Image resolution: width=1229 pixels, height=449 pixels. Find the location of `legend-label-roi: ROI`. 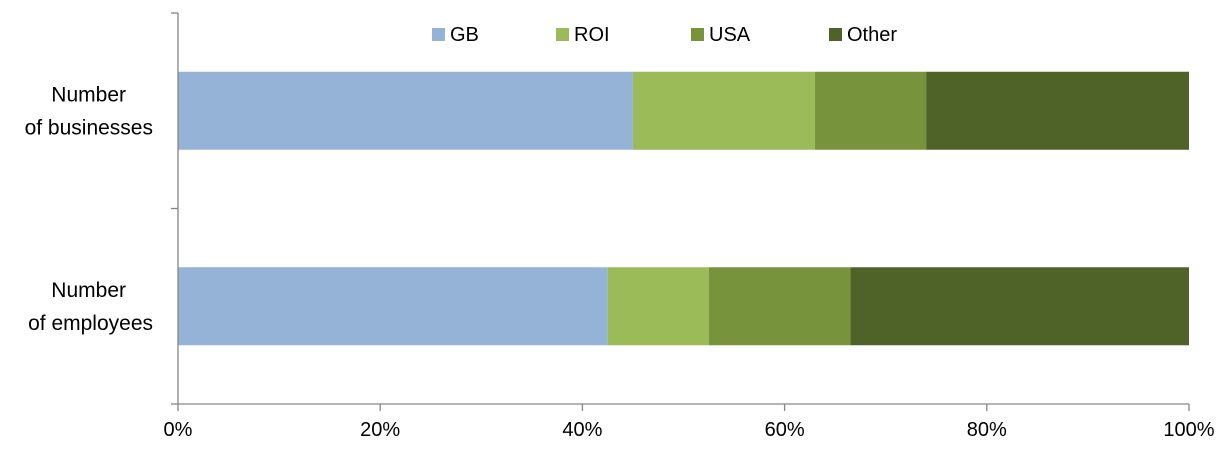

legend-label-roi: ROI is located at coordinates (592, 35).